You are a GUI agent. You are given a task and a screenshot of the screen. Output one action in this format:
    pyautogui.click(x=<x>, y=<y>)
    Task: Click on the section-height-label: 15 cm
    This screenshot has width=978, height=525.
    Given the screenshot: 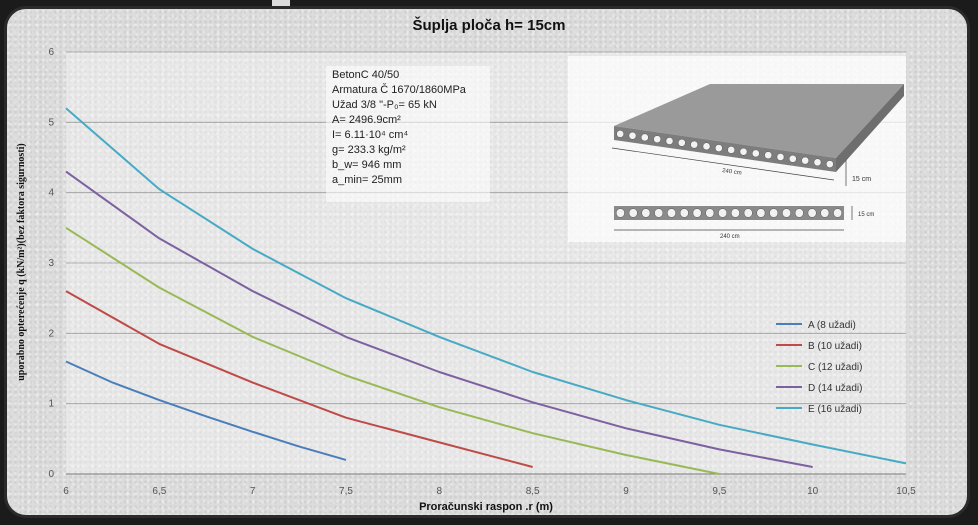 What is the action you would take?
    pyautogui.click(x=866, y=215)
    